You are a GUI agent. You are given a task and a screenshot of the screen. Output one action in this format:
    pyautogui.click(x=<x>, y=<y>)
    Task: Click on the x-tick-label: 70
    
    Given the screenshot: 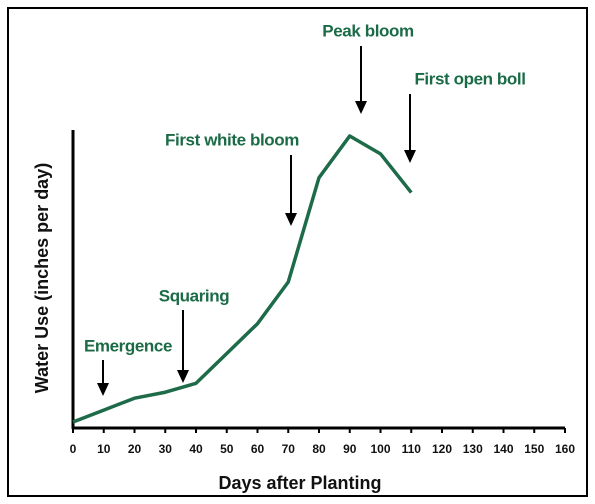 What is the action you would take?
    pyautogui.click(x=289, y=449)
    